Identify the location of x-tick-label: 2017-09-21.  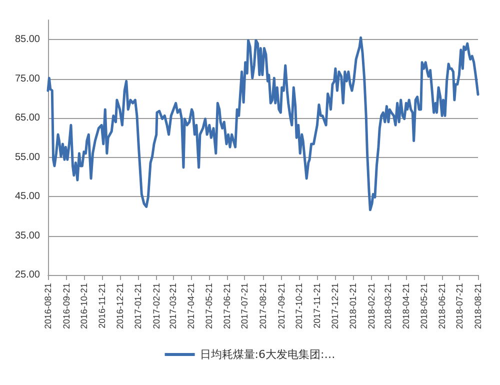
(281, 306).